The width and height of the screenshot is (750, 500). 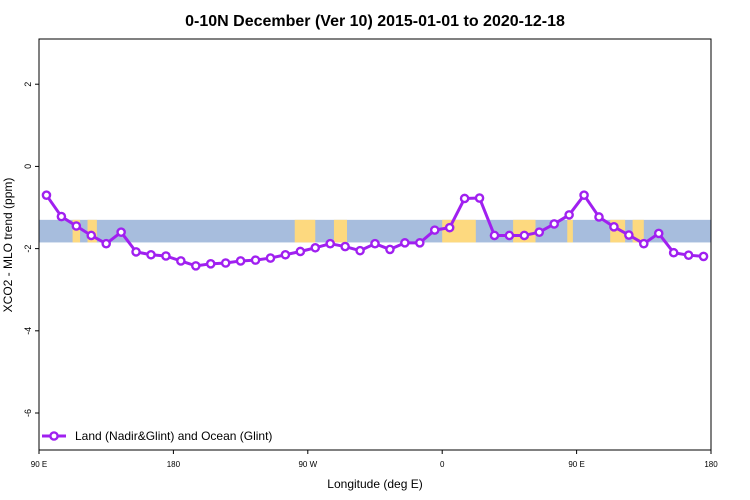 I want to click on legend-label: Land (Nadir&Glint) and Ocean (Glint), so click(x=173, y=436).